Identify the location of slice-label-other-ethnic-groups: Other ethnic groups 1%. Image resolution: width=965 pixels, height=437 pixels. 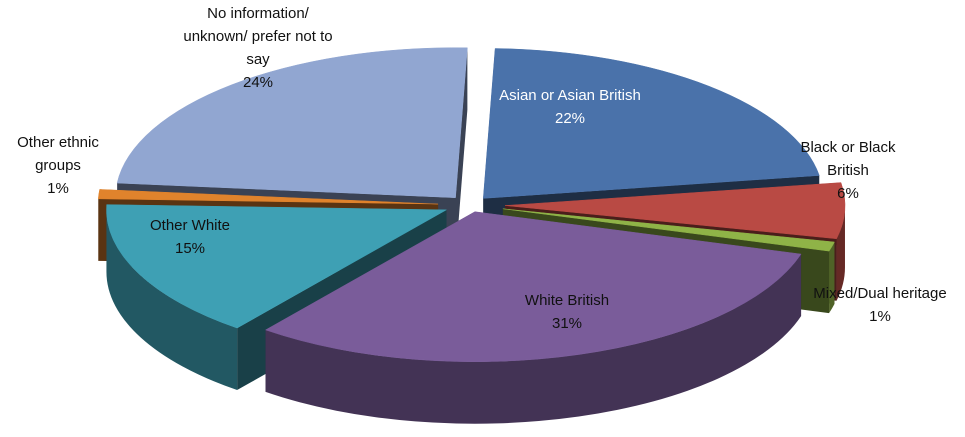
(58, 165).